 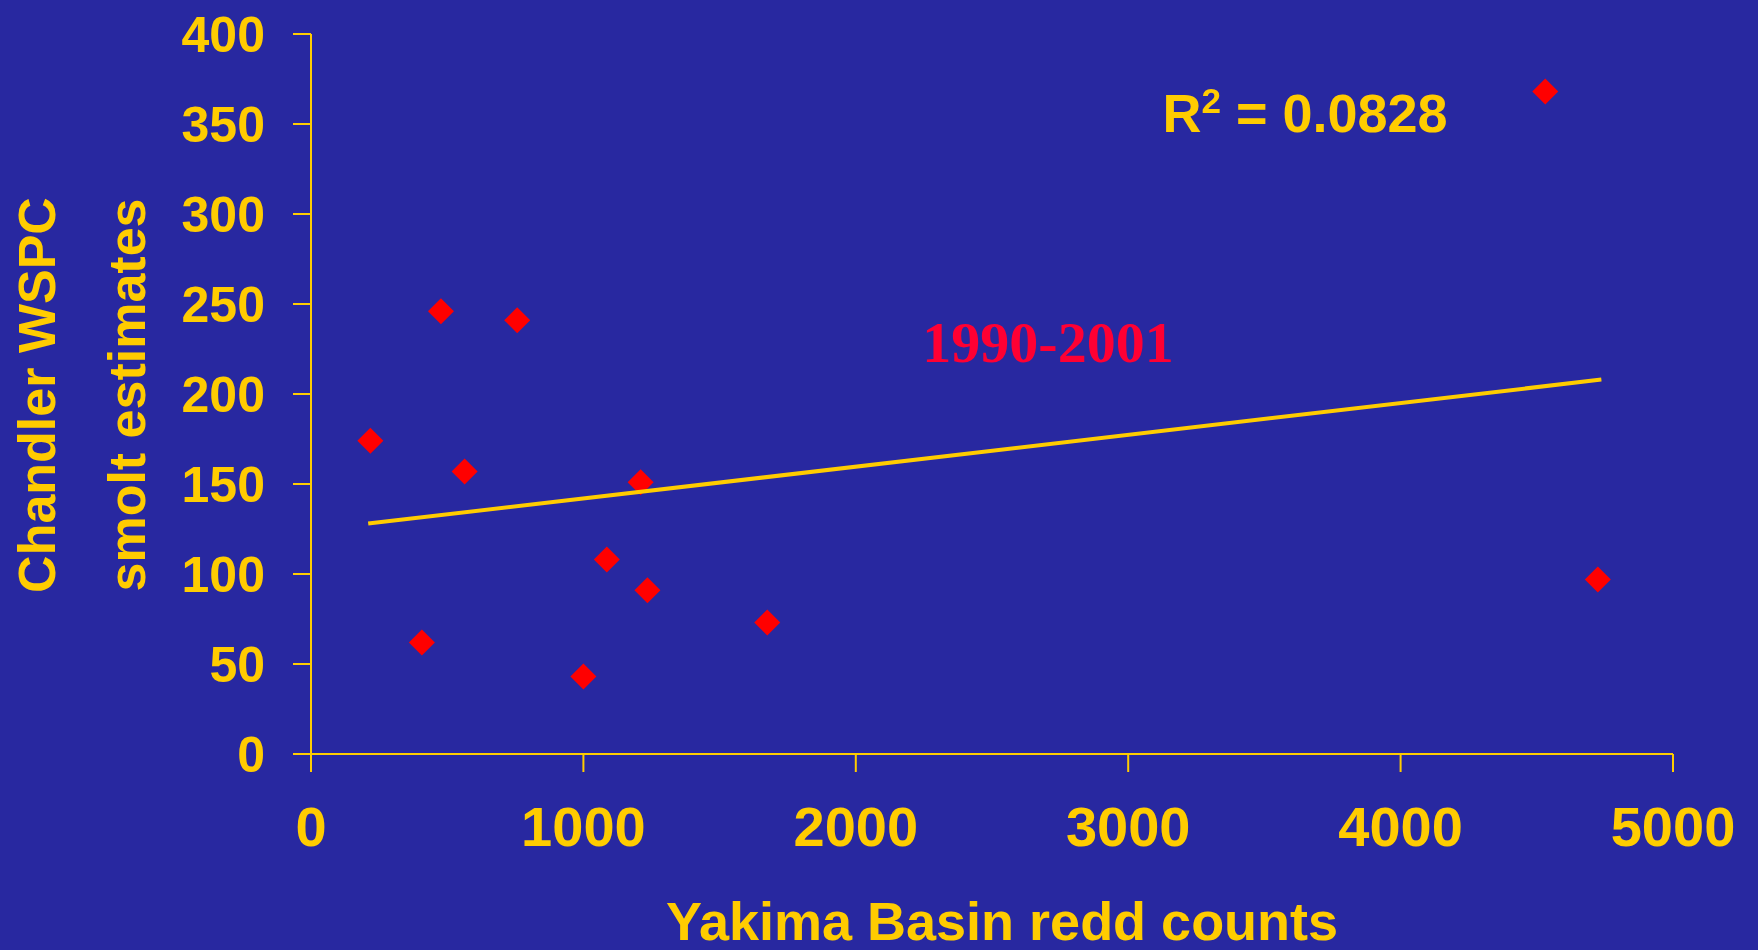 What do you see at coordinates (82, 395) in the screenshot?
I see `y-axis-title: Chandler WSPC smolt estimates` at bounding box center [82, 395].